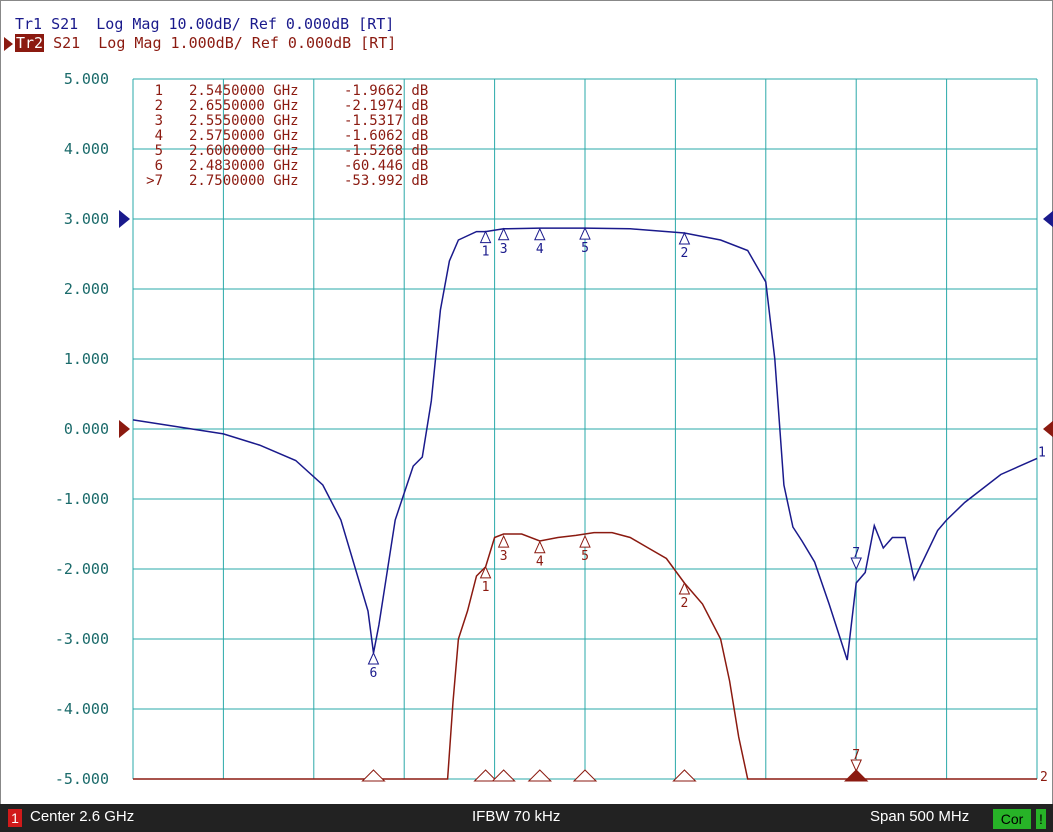 The image size is (1053, 832). I want to click on if-bandwidth: IFBW 70 kHz, so click(516, 816).